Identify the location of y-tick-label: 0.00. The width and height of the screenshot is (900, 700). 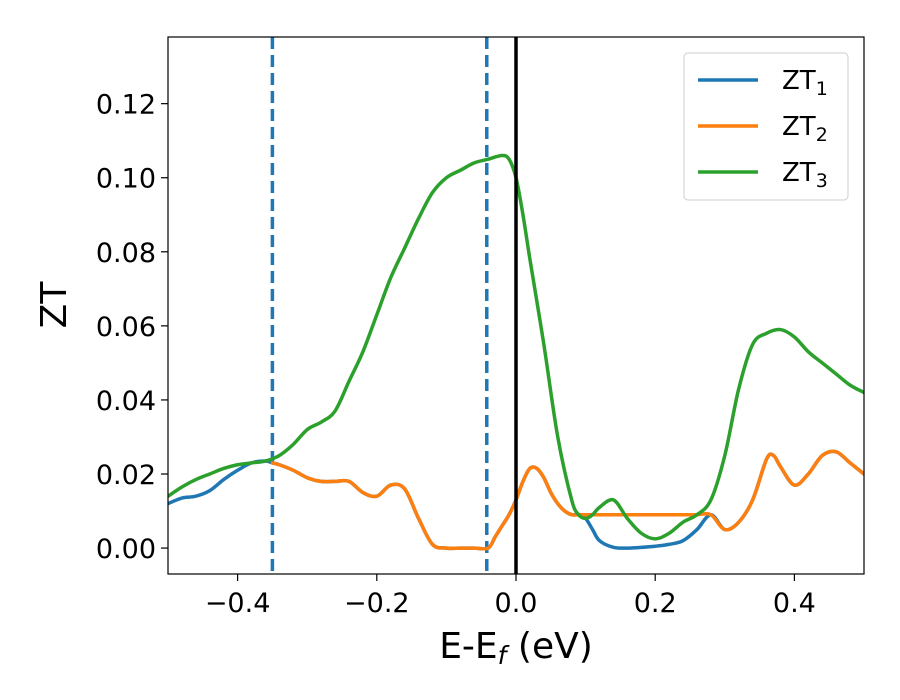
(126, 549).